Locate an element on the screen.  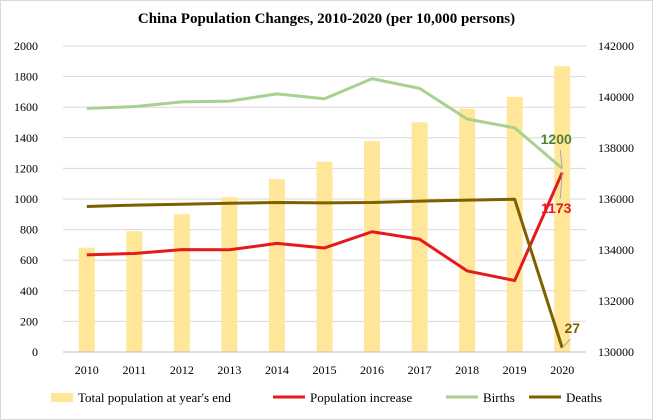
annotation-label: 1200 is located at coordinates (556, 139).